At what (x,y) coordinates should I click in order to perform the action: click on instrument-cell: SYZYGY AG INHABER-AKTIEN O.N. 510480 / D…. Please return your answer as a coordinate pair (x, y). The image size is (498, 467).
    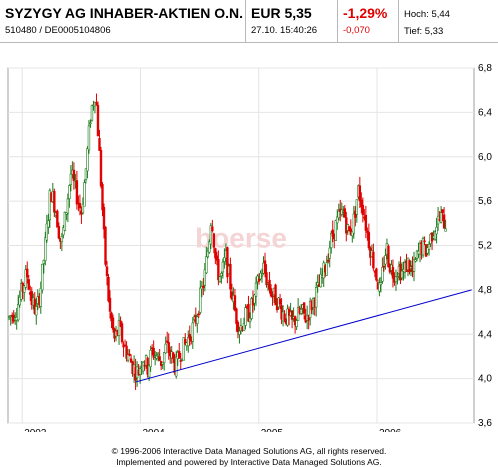
    Looking at the image, I should click on (123, 21).